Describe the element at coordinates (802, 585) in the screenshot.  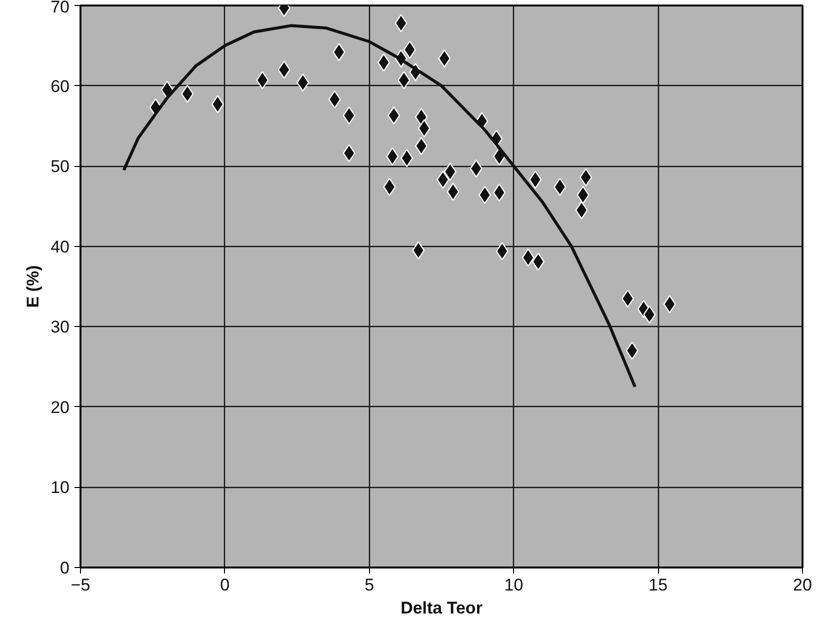
I see `x-tick-label: 20` at that location.